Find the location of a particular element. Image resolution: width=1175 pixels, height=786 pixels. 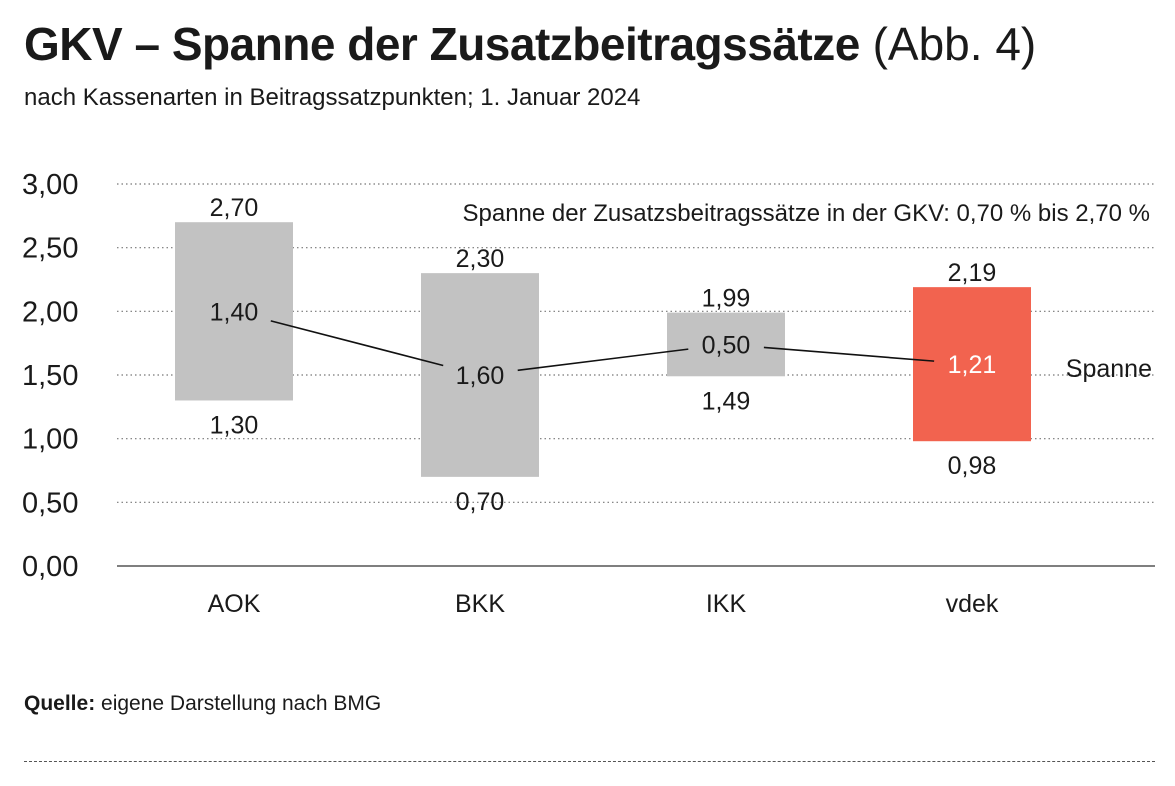

source-text: eigene Darstellung nach BMG is located at coordinates (241, 703).